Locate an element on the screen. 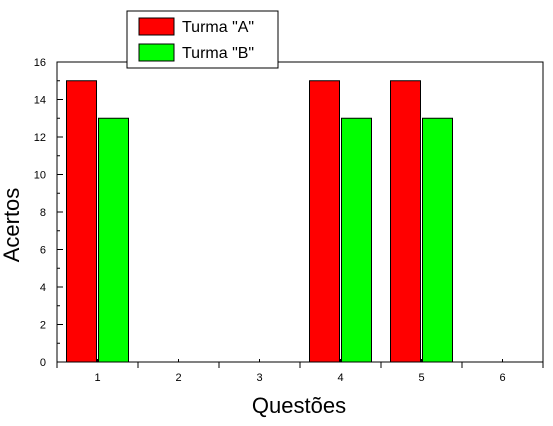 The width and height of the screenshot is (553, 426). y-tick-label: 4 is located at coordinates (43, 288).